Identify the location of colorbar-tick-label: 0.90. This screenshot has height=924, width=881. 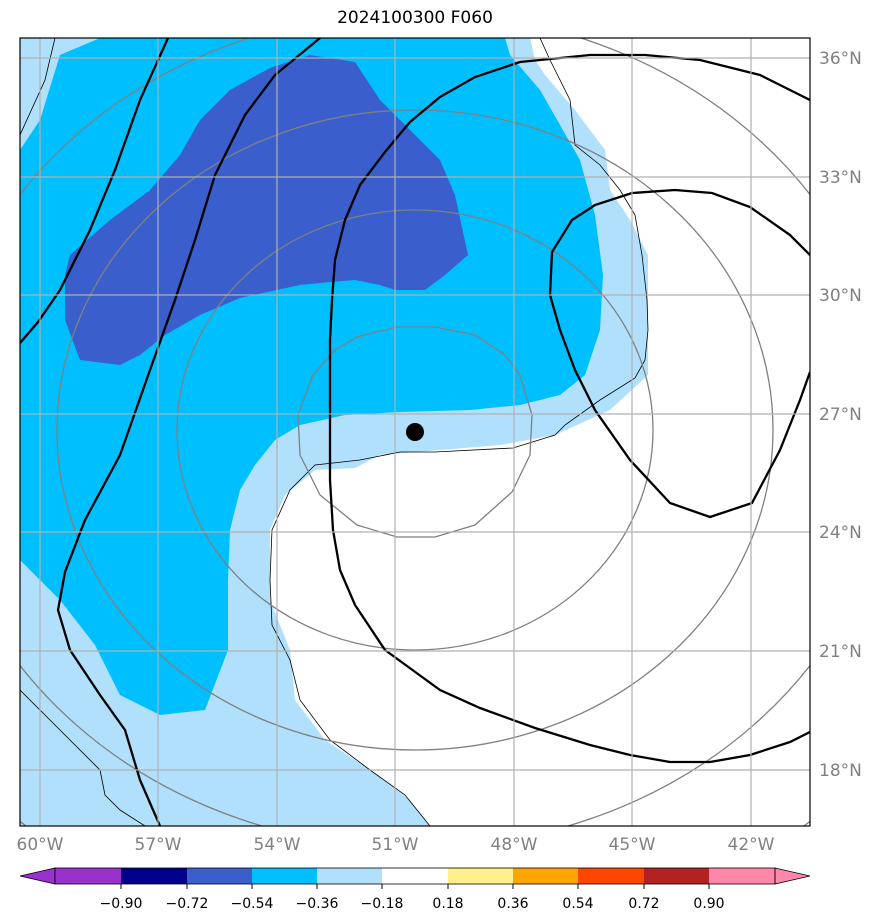
(708, 904).